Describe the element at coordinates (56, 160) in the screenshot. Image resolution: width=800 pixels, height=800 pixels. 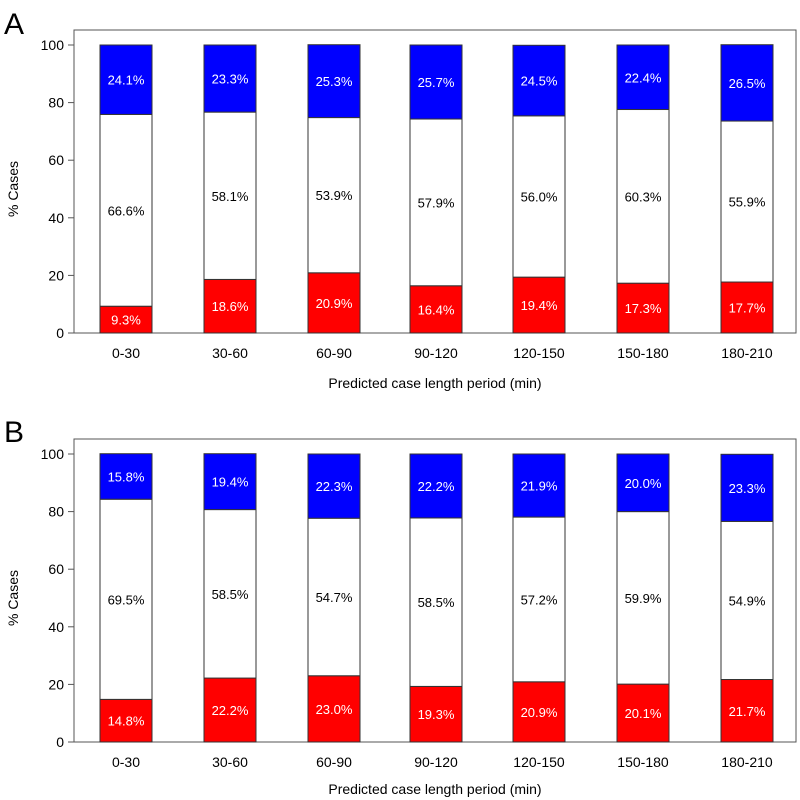
I see `y-tick-label-a-60: 60` at that location.